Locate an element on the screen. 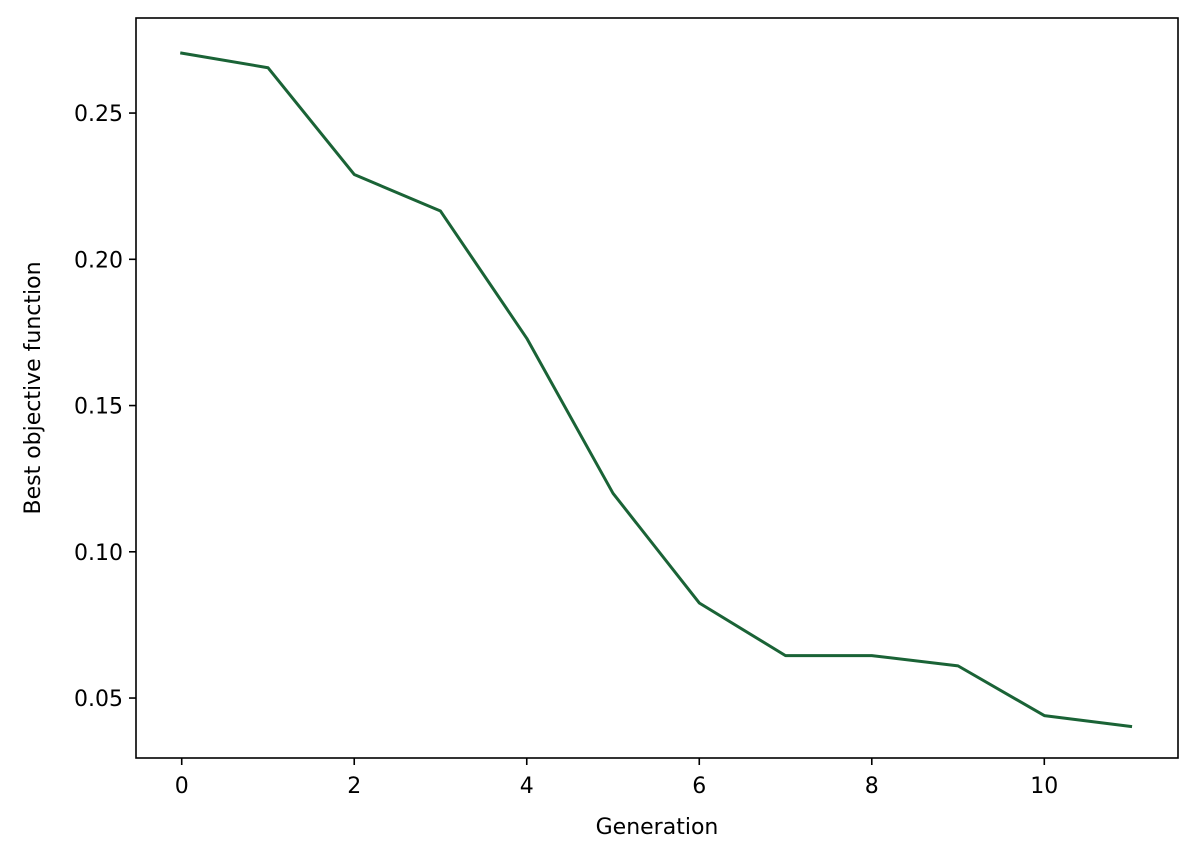 This screenshot has height=861, width=1196. y-tick-label: 0.15 is located at coordinates (98, 407).